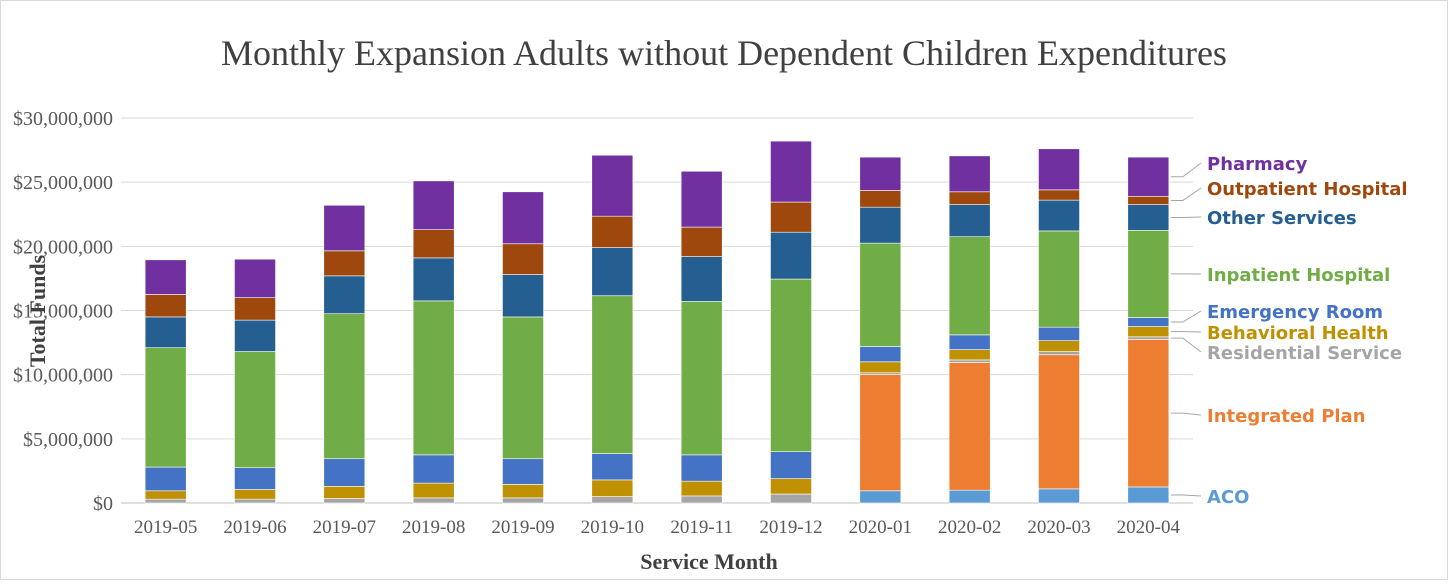 The width and height of the screenshot is (1448, 584). I want to click on x-tick-label: 2020-01, so click(880, 527).